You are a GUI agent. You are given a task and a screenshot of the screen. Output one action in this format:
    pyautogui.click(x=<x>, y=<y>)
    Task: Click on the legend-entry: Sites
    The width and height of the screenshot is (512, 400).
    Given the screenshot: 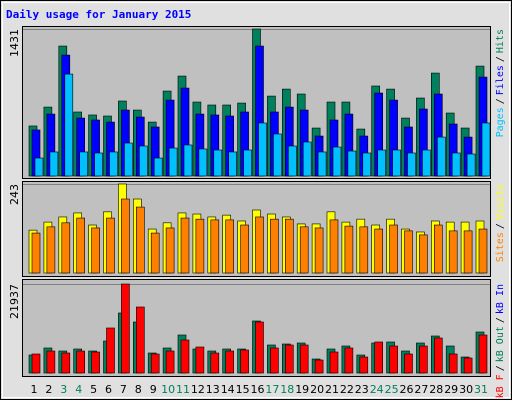 What is the action you would take?
    pyautogui.click(x=500, y=247)
    